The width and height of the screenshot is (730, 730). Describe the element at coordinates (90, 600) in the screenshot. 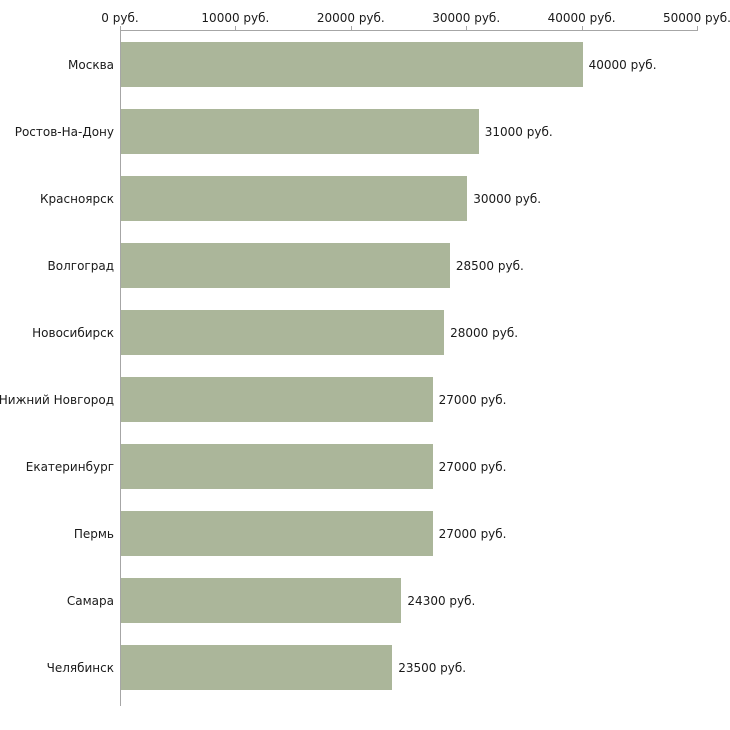

I see `category-label: Самара` at that location.